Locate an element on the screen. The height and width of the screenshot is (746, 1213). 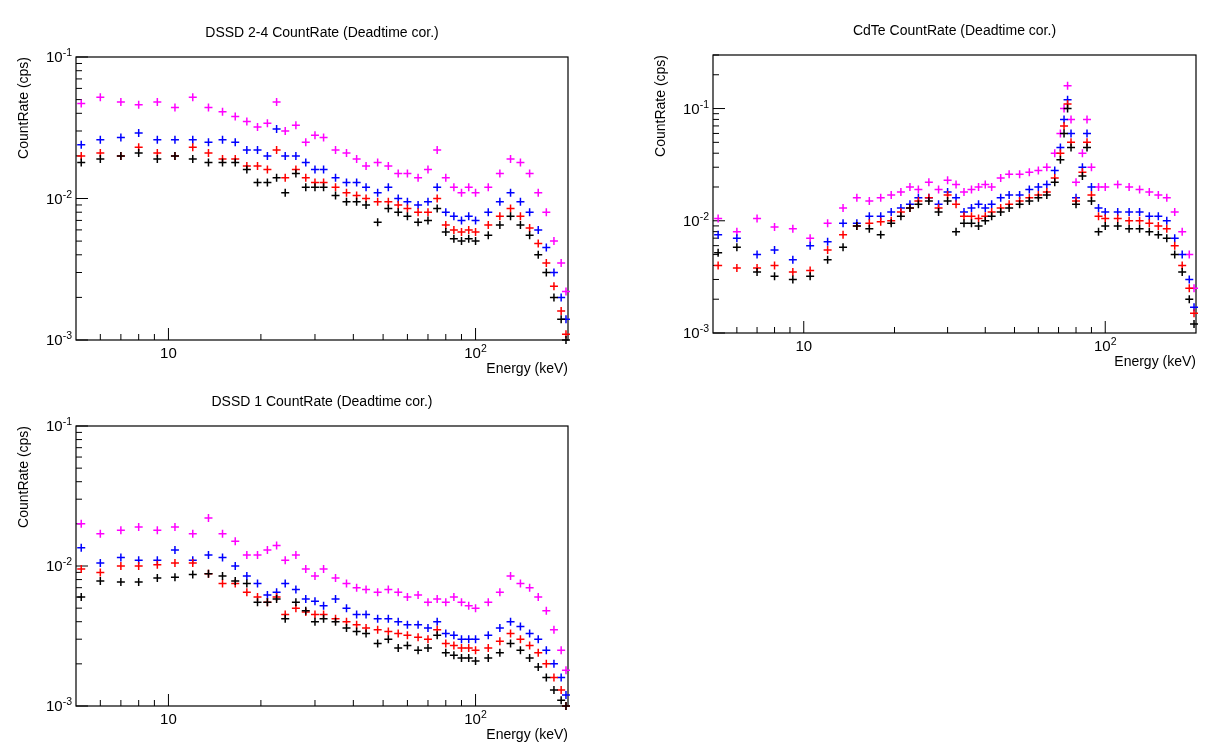
chart-title: CdTe CountRate (Deadtime cor.) is located at coordinates (954, 30).